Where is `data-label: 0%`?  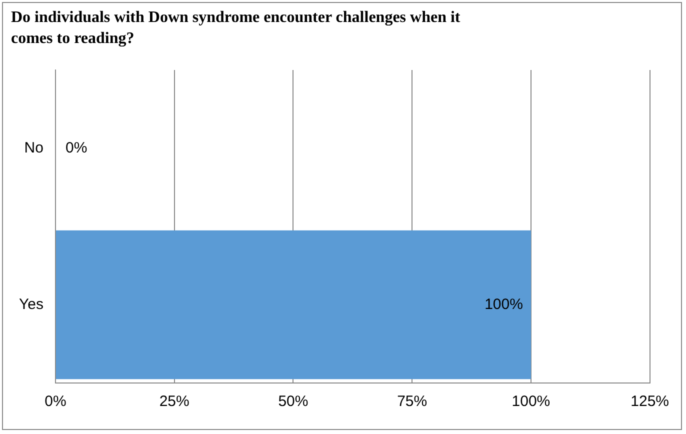 data-label: 0% is located at coordinates (76, 147).